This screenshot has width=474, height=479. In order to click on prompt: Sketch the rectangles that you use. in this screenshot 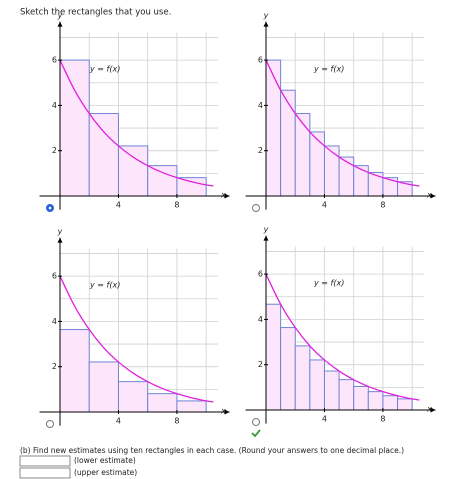, I will do `click(95, 13)`.